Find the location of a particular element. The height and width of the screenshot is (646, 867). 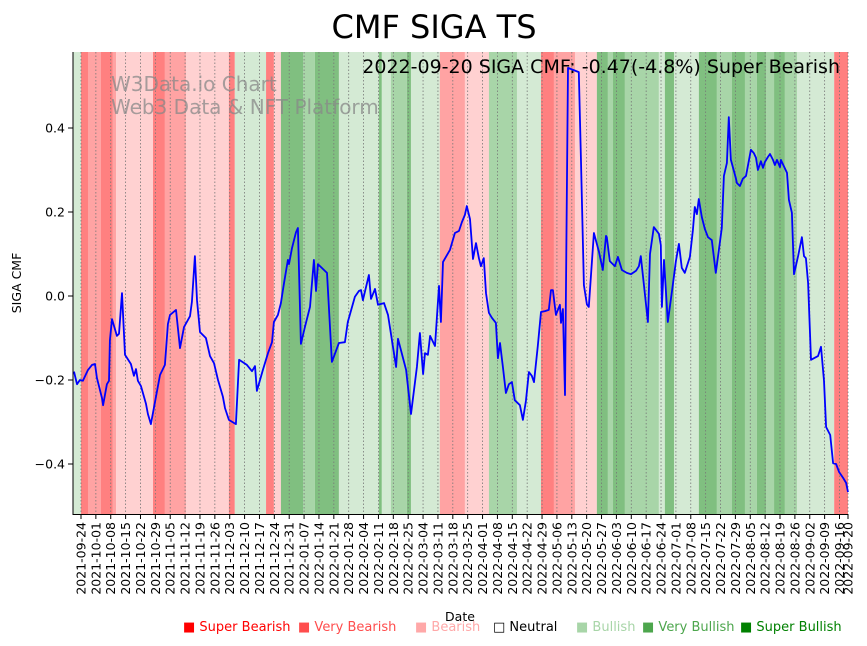

x-tick-label: 2022-04-08 is located at coordinates (497, 558).